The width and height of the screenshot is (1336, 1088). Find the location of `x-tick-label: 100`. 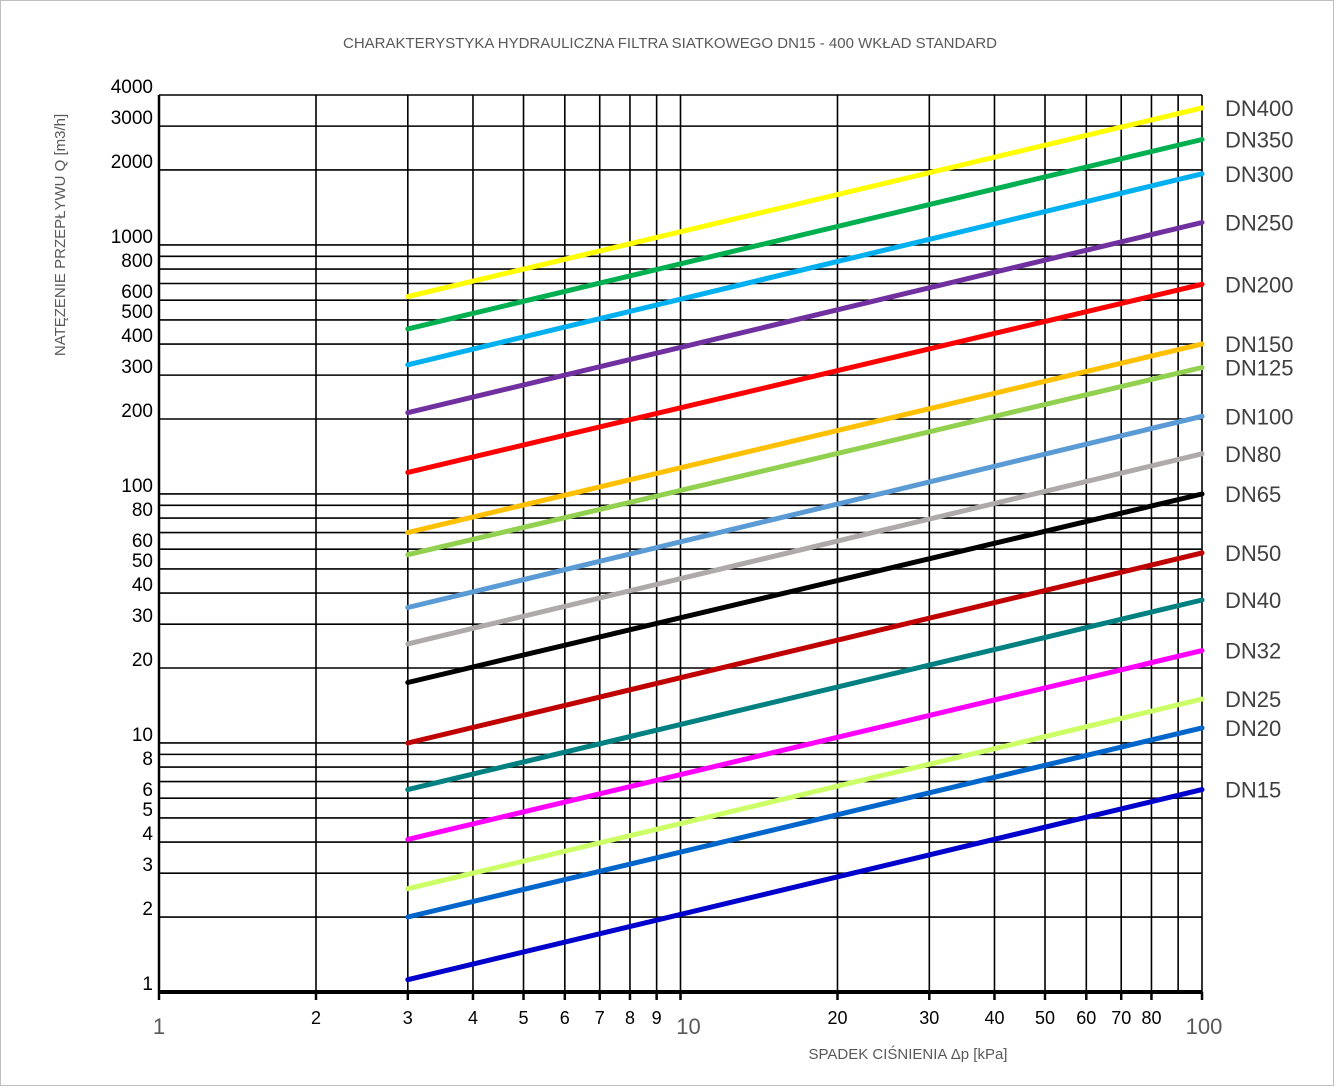

x-tick-label: 100 is located at coordinates (1204, 1026).